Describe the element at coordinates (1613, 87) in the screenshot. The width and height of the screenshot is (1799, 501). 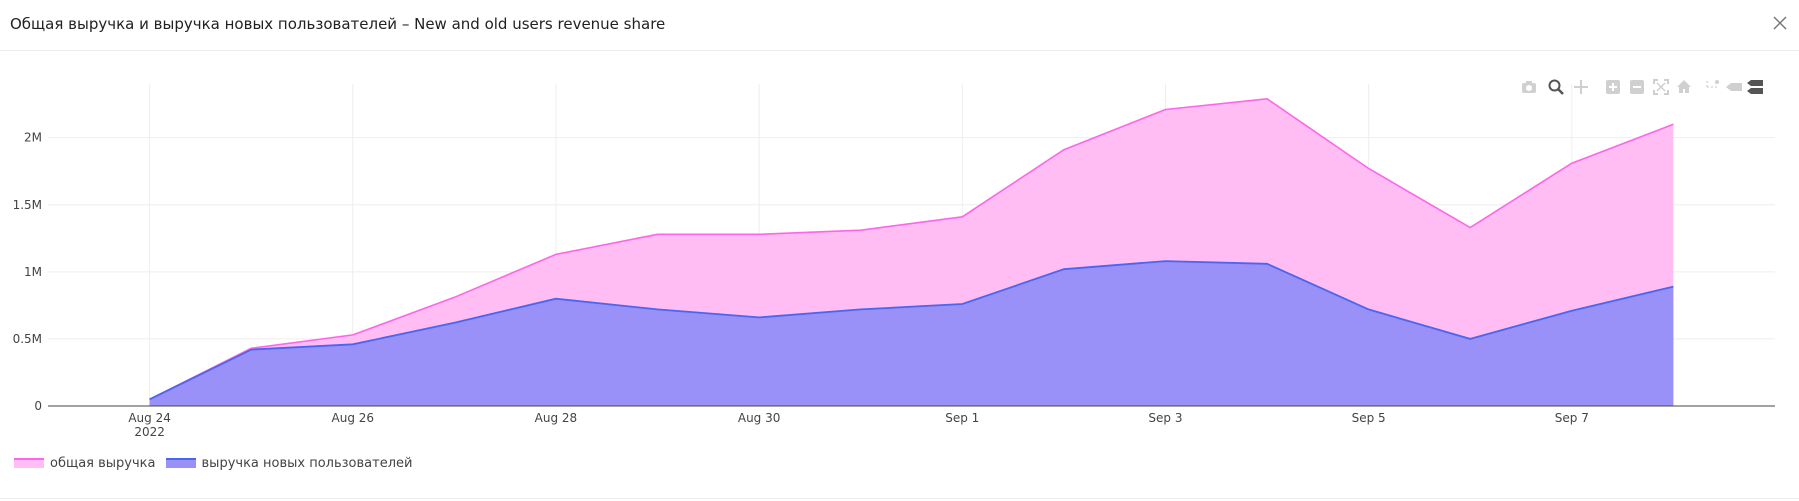
I see `zoom-in-icon` at that location.